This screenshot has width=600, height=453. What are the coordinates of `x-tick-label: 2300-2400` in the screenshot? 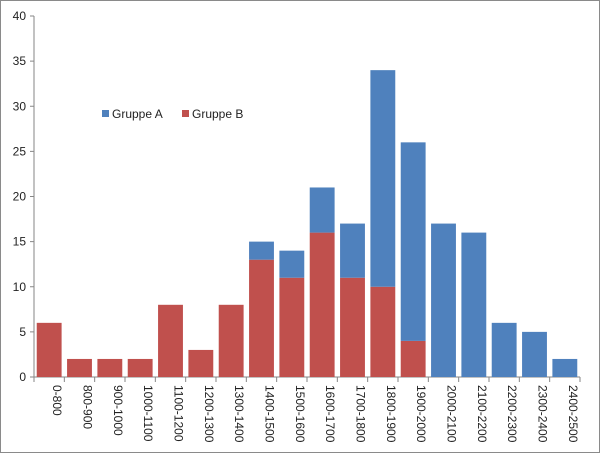 It's located at (543, 414).